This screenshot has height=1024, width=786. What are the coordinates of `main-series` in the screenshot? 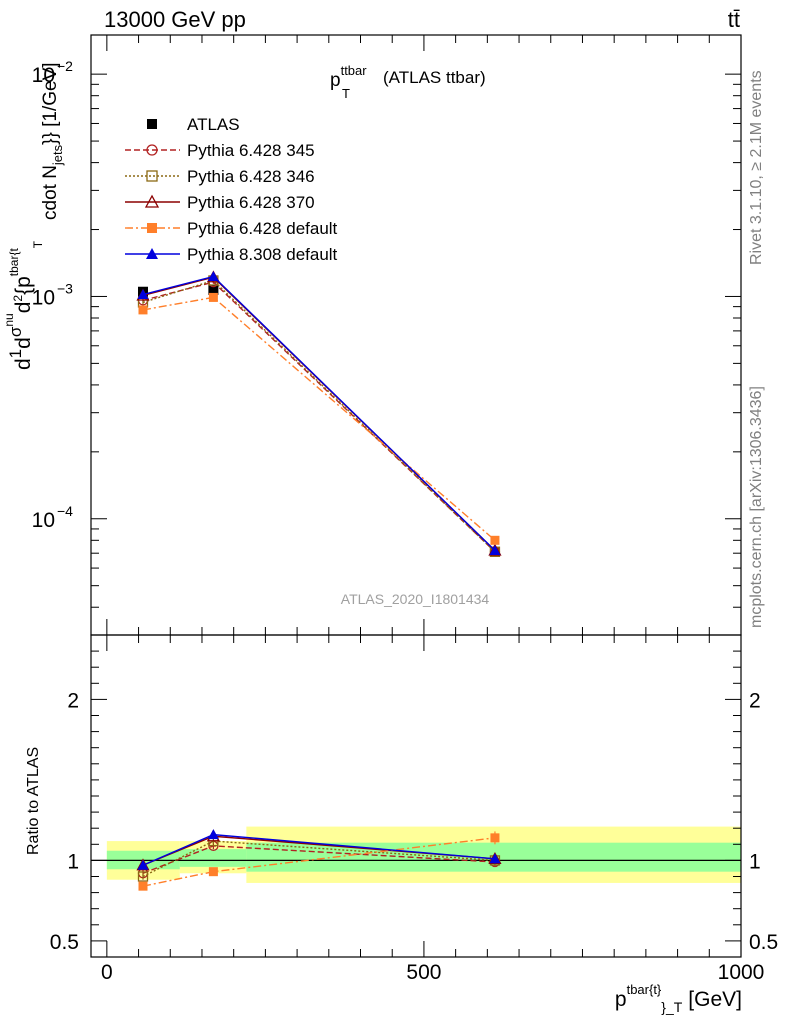 It's located at (319, 413).